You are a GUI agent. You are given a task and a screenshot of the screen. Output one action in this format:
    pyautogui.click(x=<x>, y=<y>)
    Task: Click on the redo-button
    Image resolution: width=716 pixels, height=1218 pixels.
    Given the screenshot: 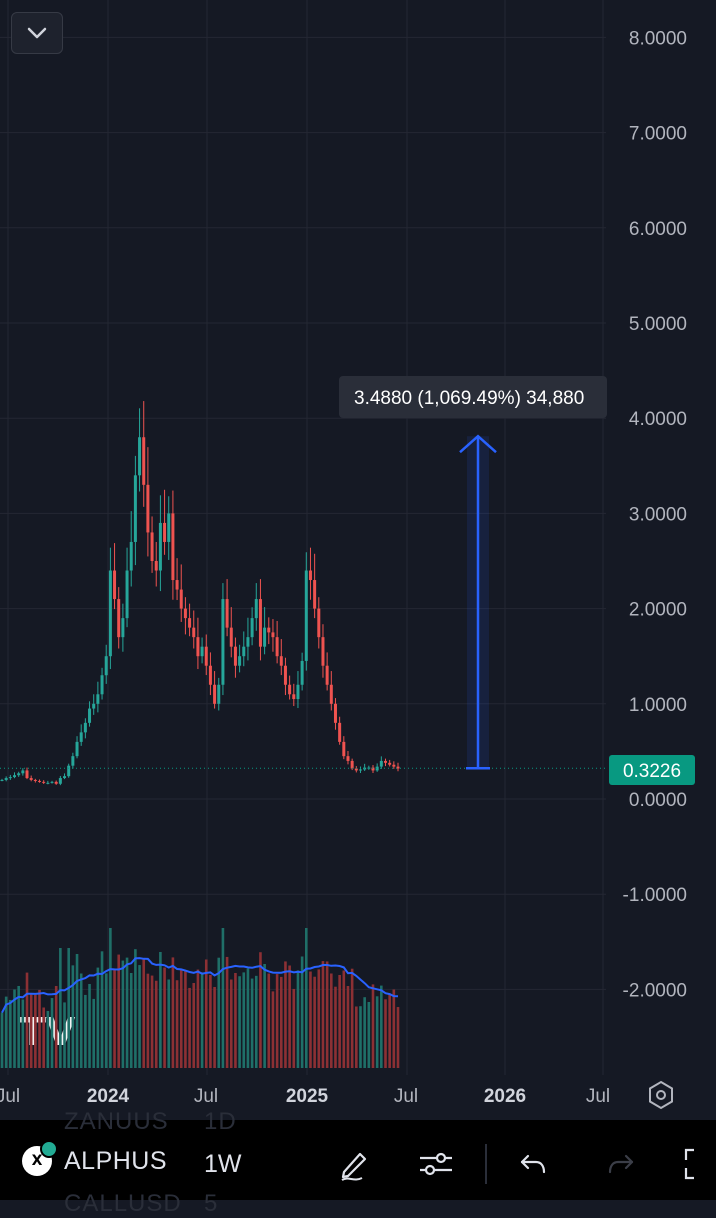 What is the action you would take?
    pyautogui.click(x=620, y=1164)
    